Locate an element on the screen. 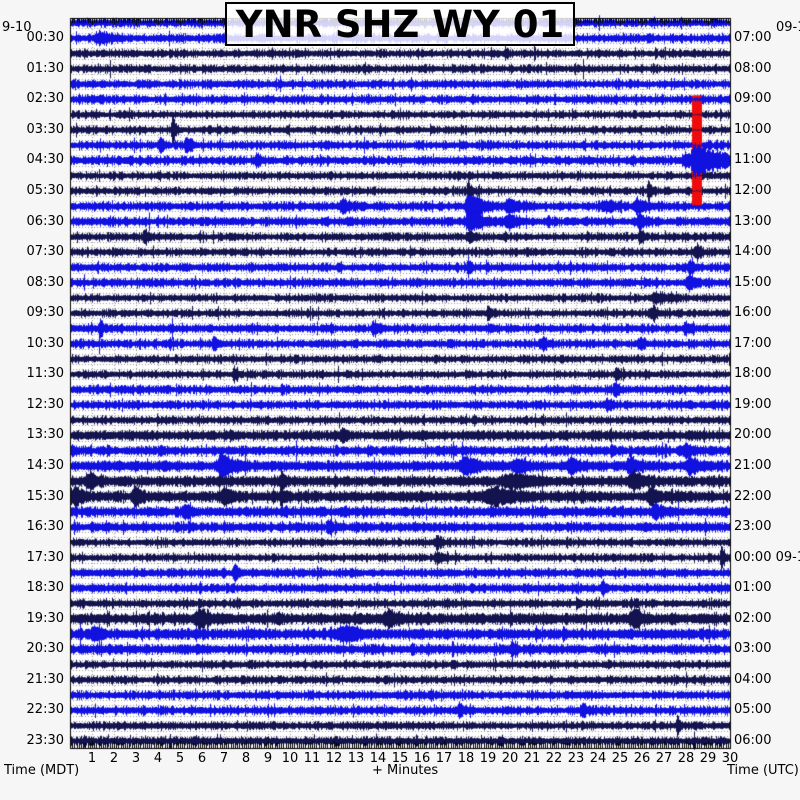  right-time-label: 18:00 is located at coordinates (753, 374).